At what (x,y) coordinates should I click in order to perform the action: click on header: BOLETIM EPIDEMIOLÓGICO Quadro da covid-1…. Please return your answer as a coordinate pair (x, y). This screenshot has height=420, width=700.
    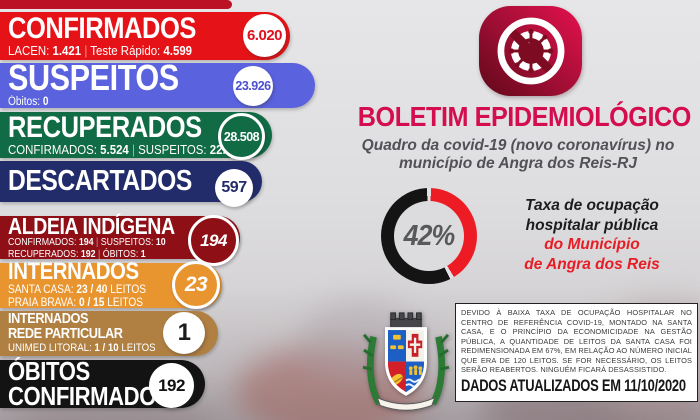
    Looking at the image, I should click on (518, 137).